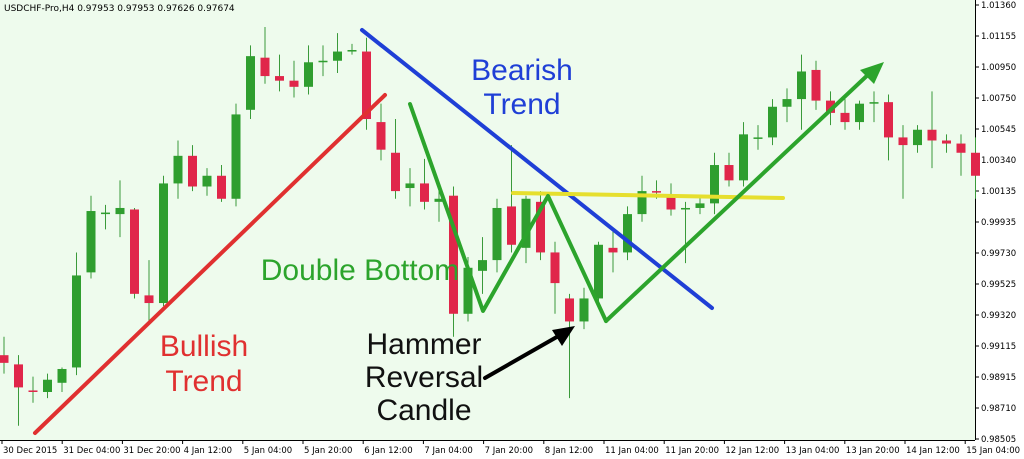 This screenshot has width=1024, height=459. I want to click on x-tick-label: 14 Jan 12:00, so click(933, 451).